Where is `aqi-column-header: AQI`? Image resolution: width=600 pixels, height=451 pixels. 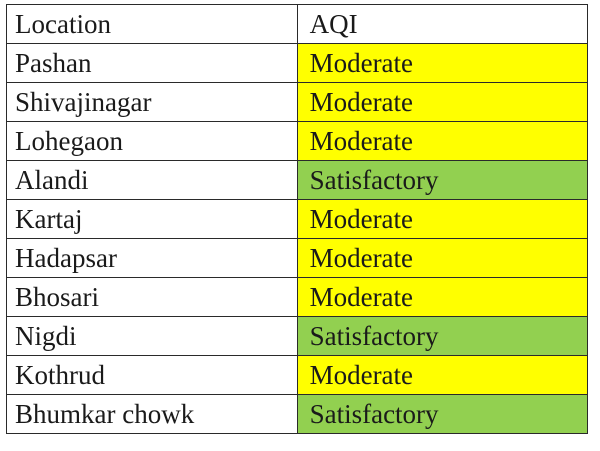
aqi-column-header: AQI is located at coordinates (442, 24).